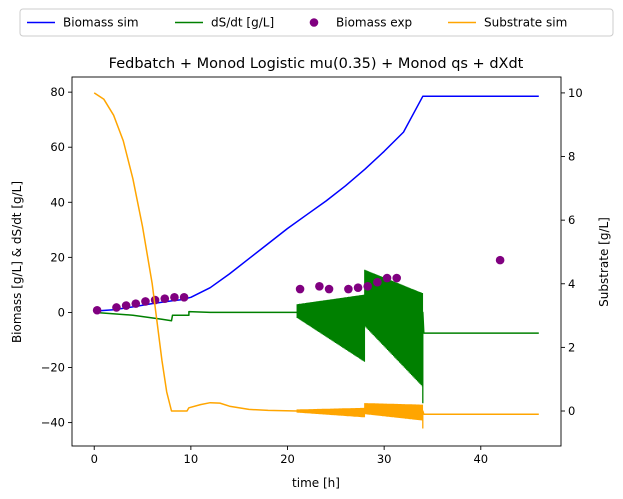 The width and height of the screenshot is (623, 499). Describe the element at coordinates (360, 416) in the screenshot. I see `oscillation-band-substrate-sim` at that location.